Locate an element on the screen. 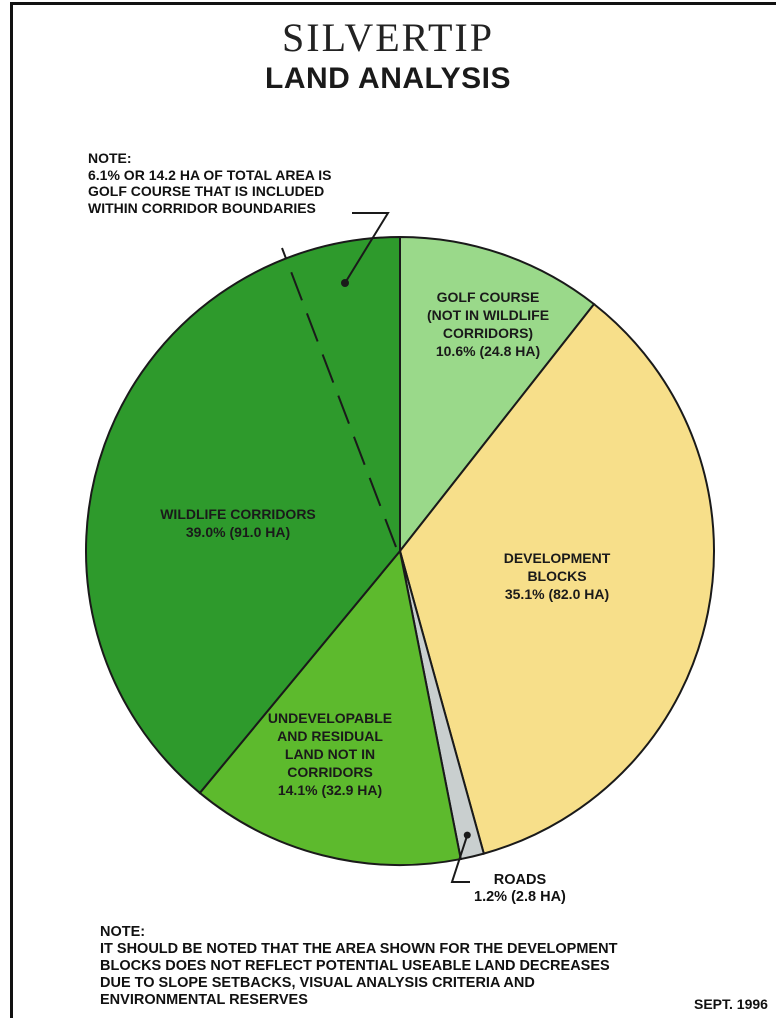 This screenshot has height=1018, width=776. roads-leader-line is located at coordinates (460, 858).